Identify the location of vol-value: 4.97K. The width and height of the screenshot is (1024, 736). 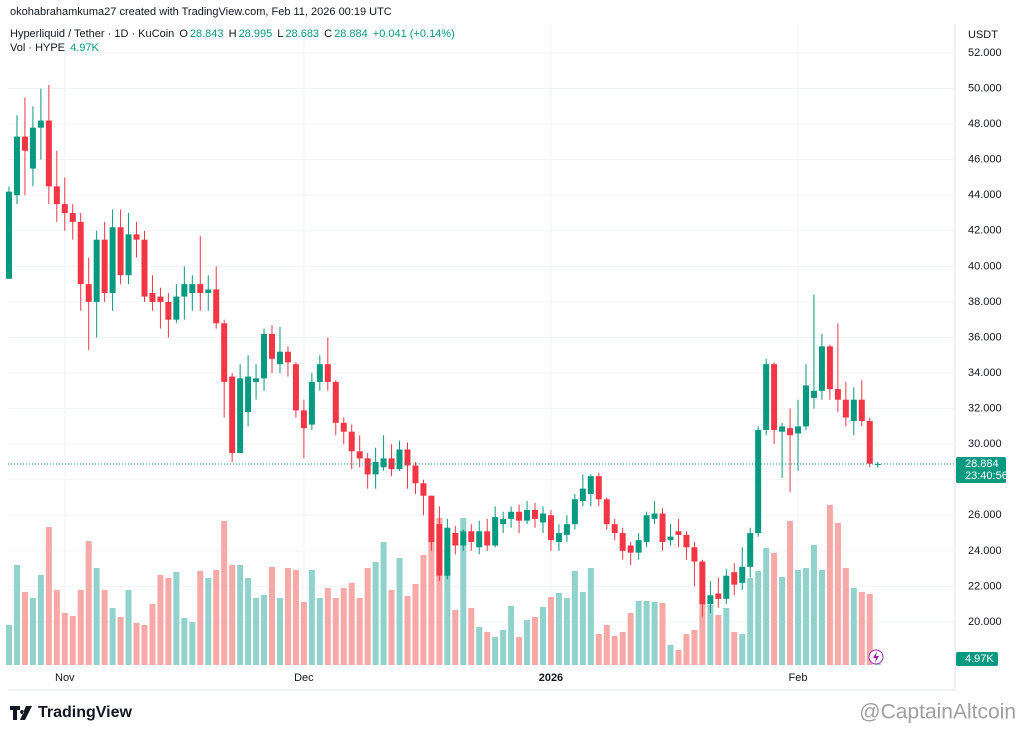
(84, 48).